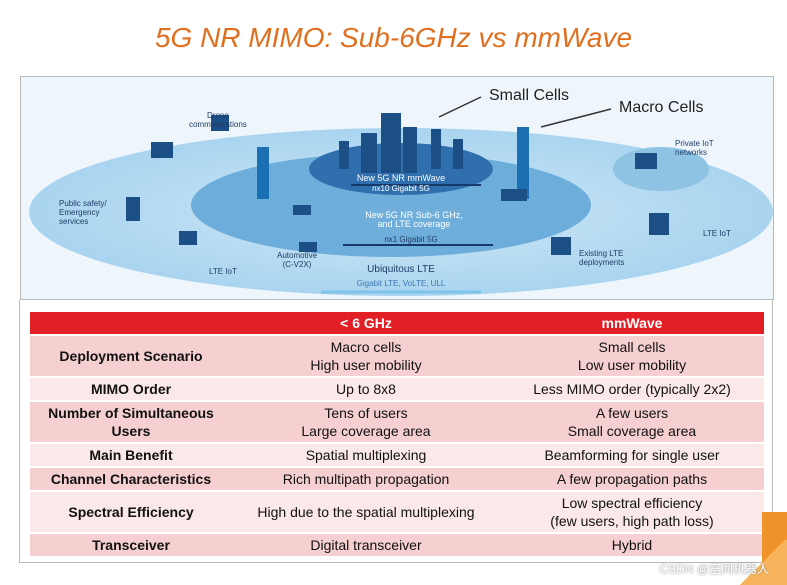 This screenshot has height=585, width=787. Describe the element at coordinates (632, 455) in the screenshot. I see `cell-mmwave: Beamforming for single user` at that location.